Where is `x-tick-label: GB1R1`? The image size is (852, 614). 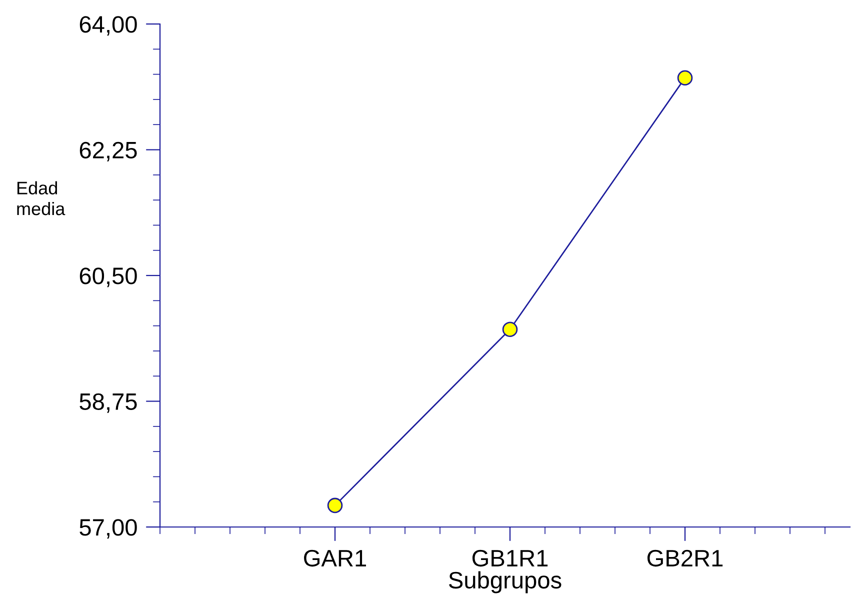 x-tick-label: GB1R1 is located at coordinates (510, 558).